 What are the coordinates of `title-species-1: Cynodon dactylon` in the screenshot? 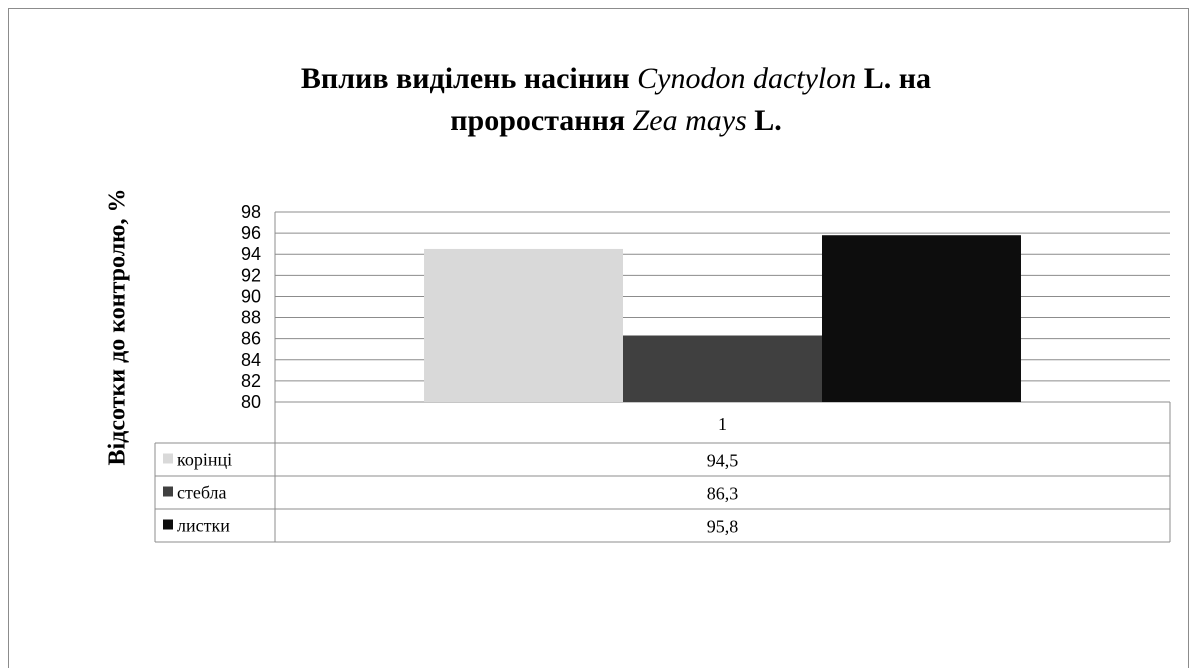 It's located at (747, 78).